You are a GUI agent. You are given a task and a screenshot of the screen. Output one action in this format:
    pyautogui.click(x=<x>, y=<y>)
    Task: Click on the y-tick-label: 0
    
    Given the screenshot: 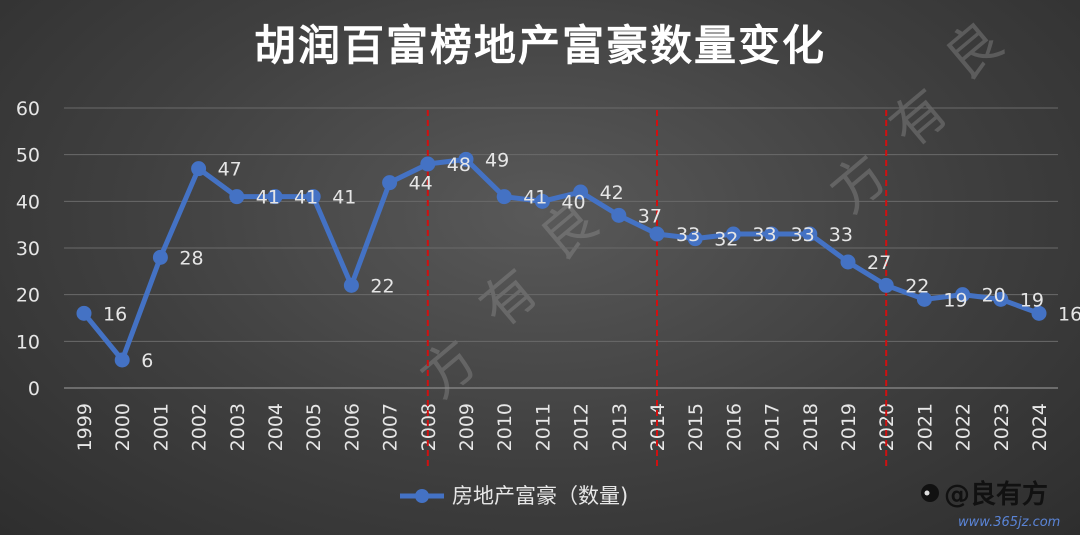 What is the action you would take?
    pyautogui.click(x=34, y=389)
    